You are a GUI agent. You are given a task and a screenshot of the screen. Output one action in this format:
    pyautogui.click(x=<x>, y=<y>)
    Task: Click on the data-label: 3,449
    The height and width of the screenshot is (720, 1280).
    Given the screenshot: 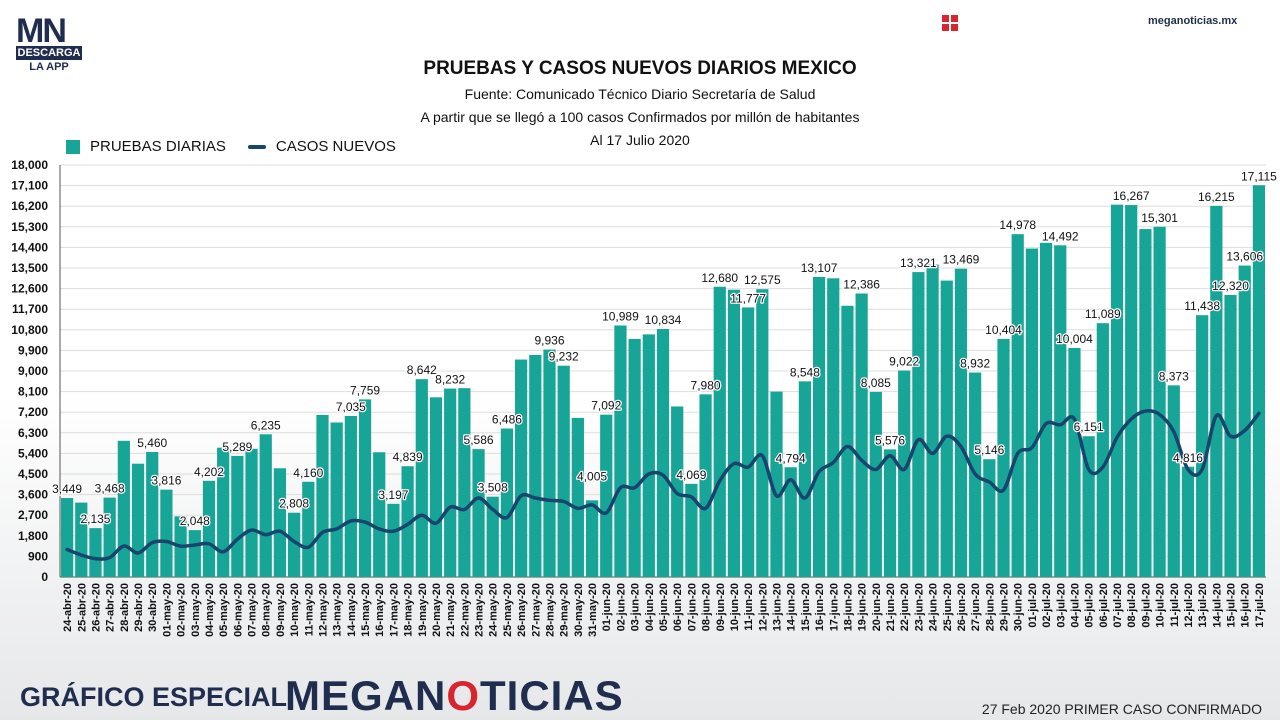 What is the action you would take?
    pyautogui.click(x=67, y=489)
    